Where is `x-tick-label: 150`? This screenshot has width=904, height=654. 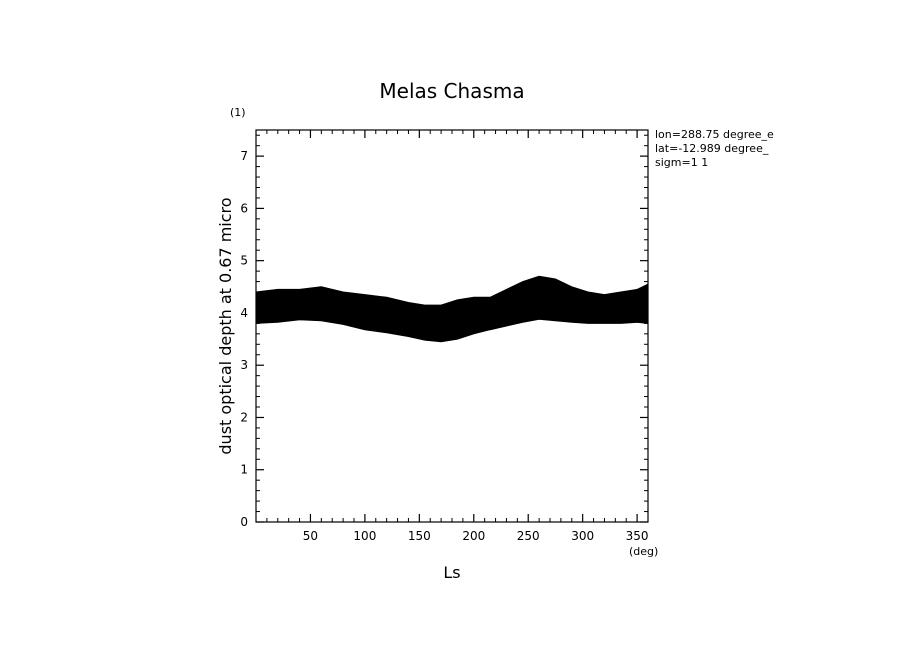
x-tick-label: 150 is located at coordinates (419, 536).